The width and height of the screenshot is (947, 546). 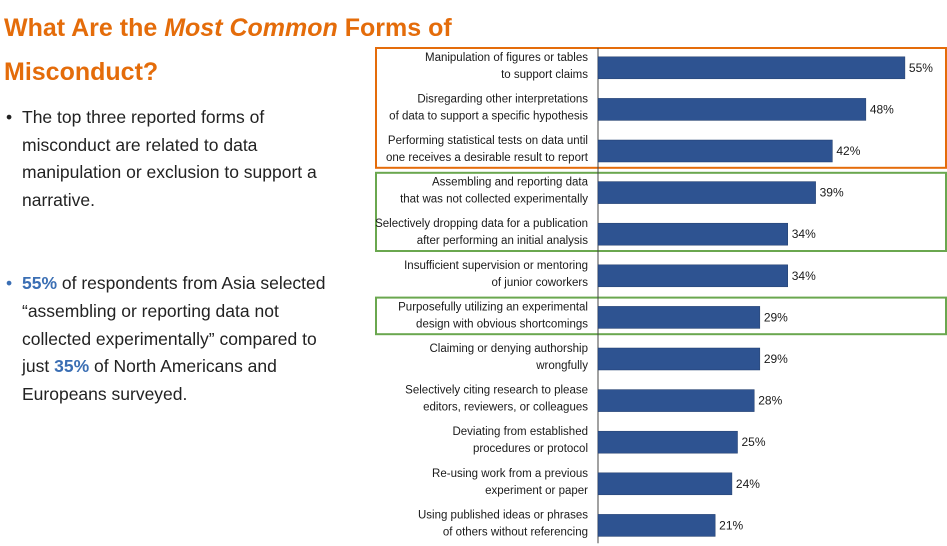 I want to click on data-label: 39%, so click(x=832, y=193).